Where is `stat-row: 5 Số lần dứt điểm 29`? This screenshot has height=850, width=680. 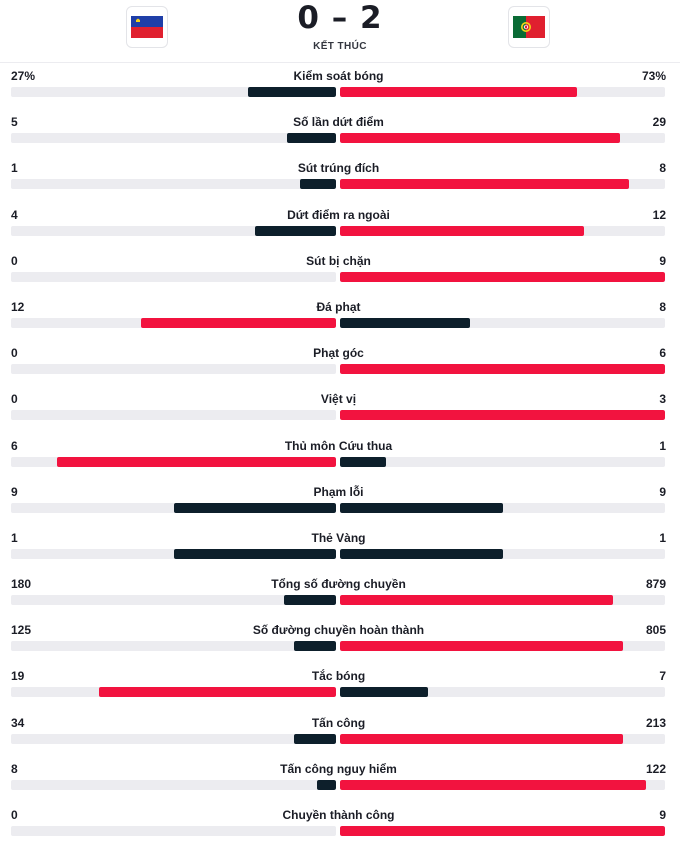 stat-row: 5 Số lần dứt điểm 29 is located at coordinates (338, 132).